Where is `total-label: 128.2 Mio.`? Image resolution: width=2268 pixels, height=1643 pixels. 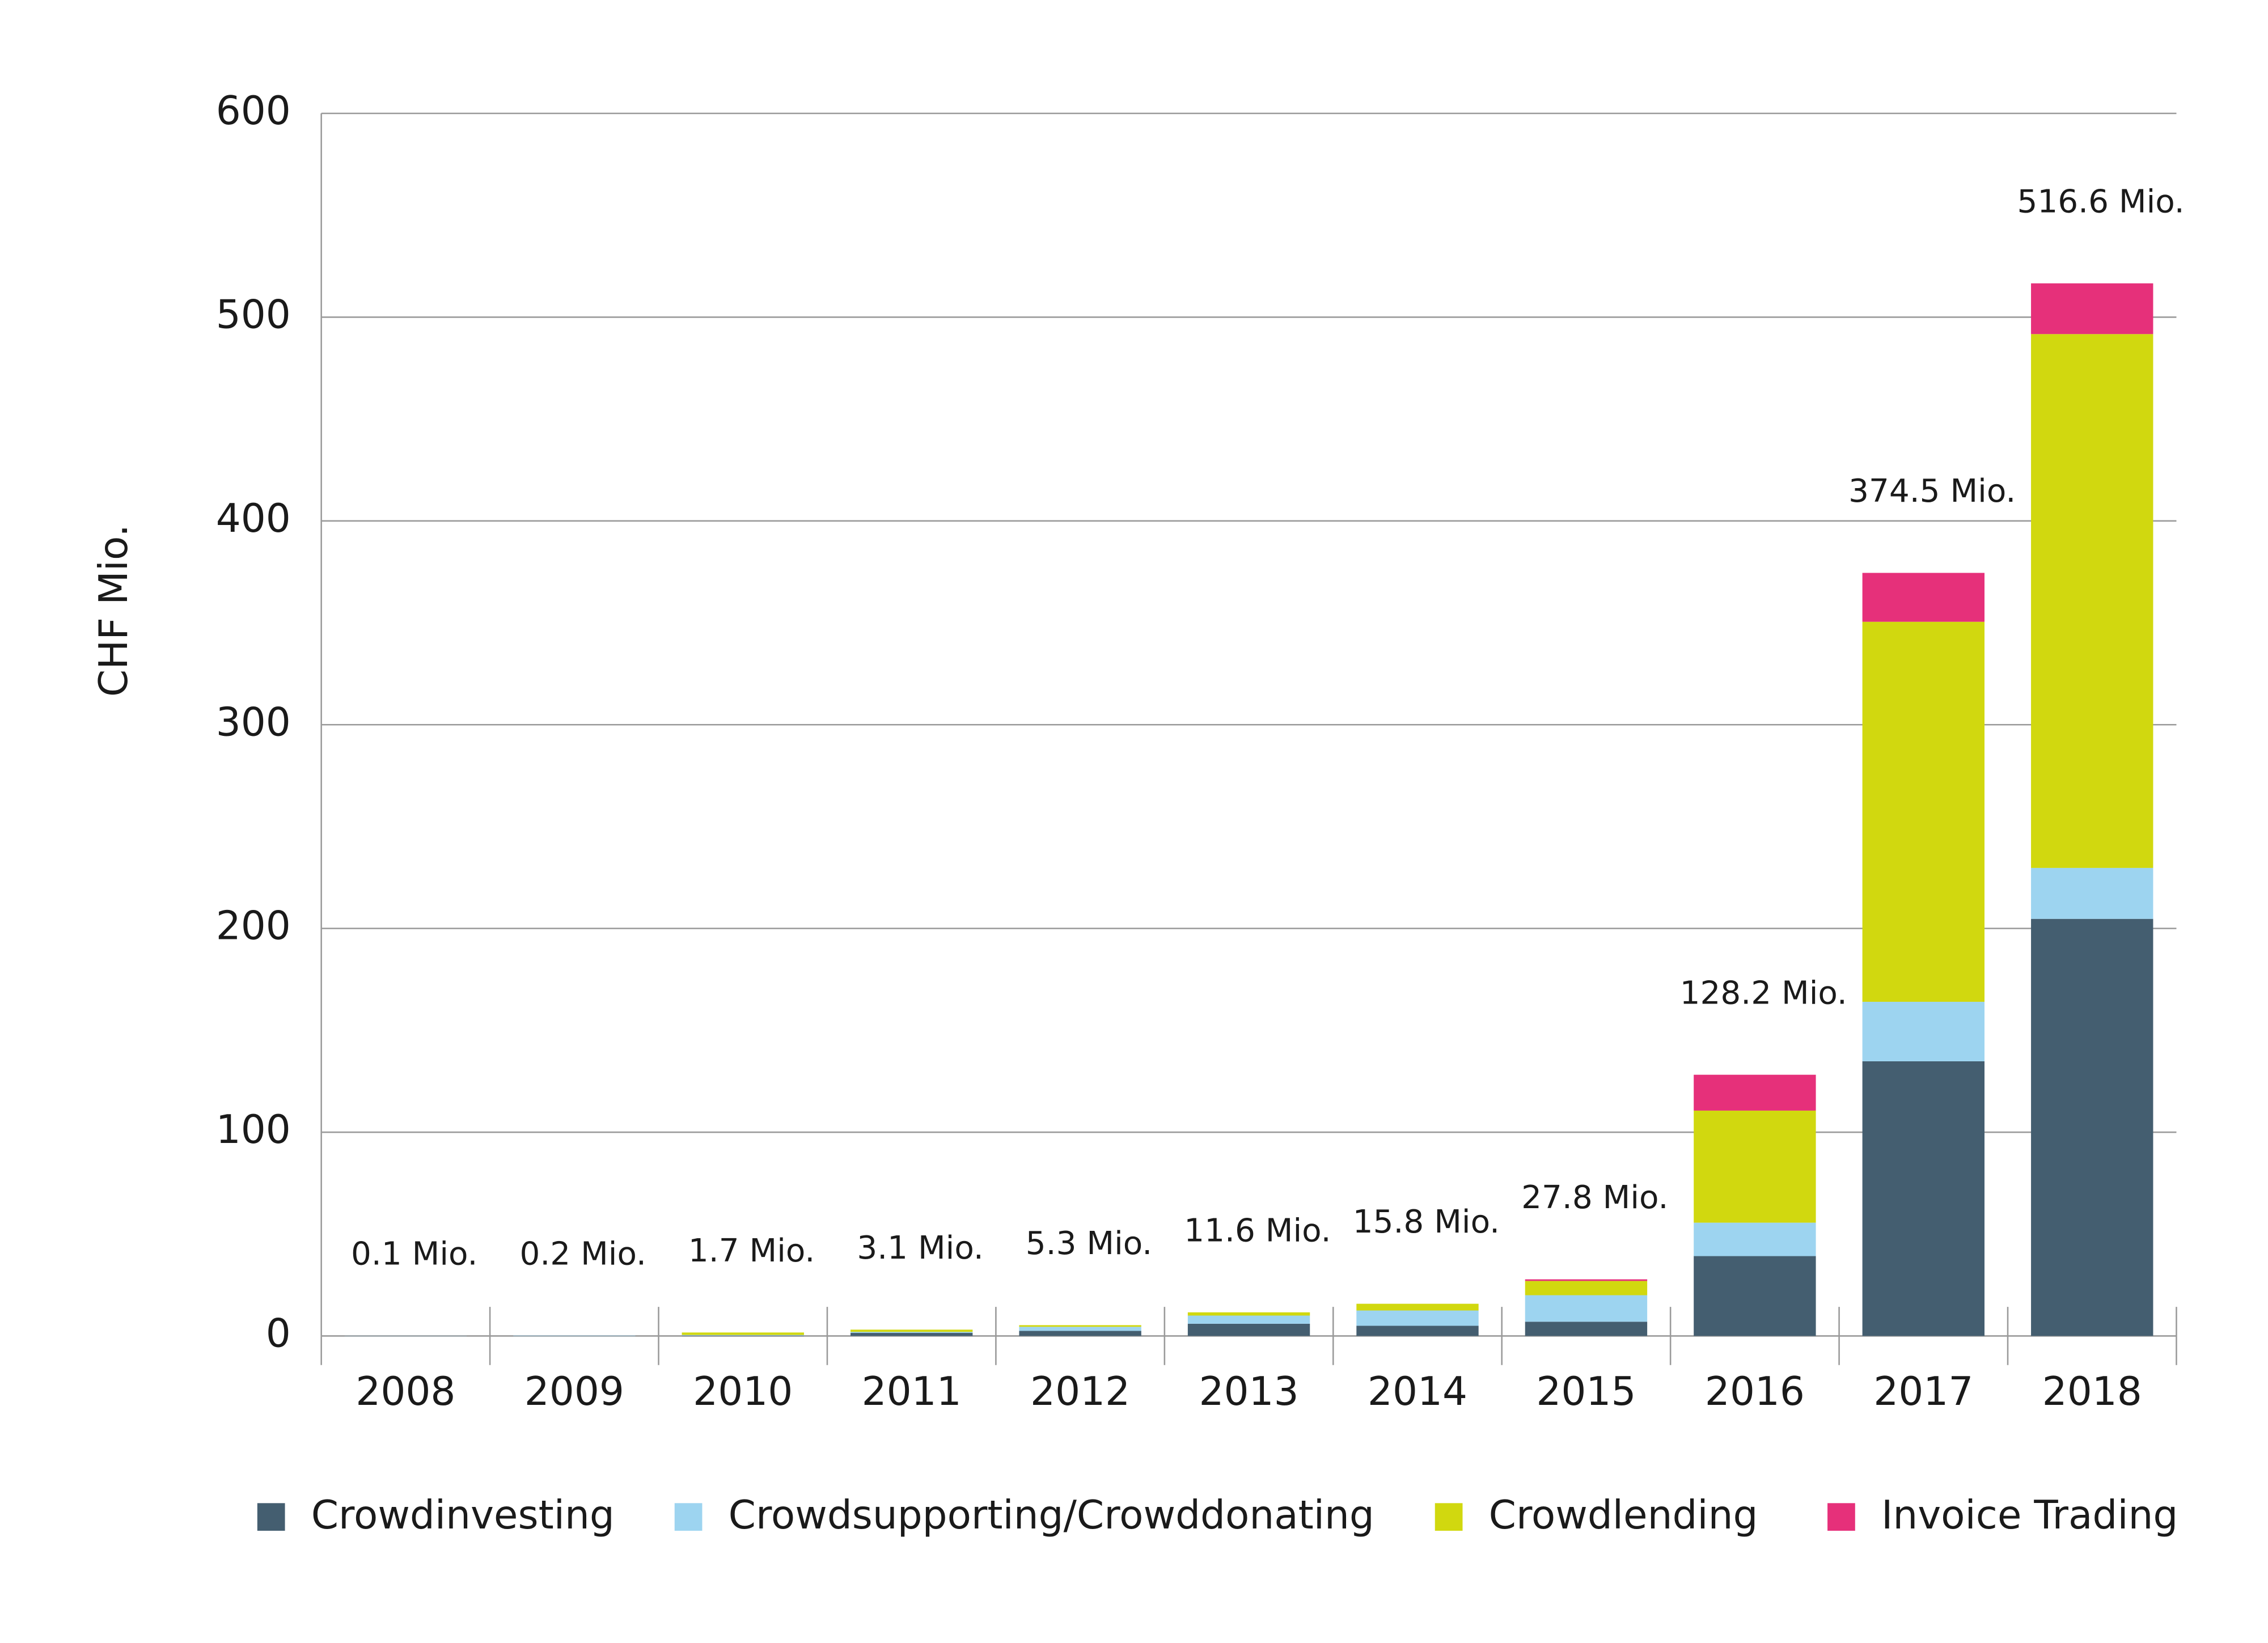 total-label: 128.2 Mio. is located at coordinates (1763, 993).